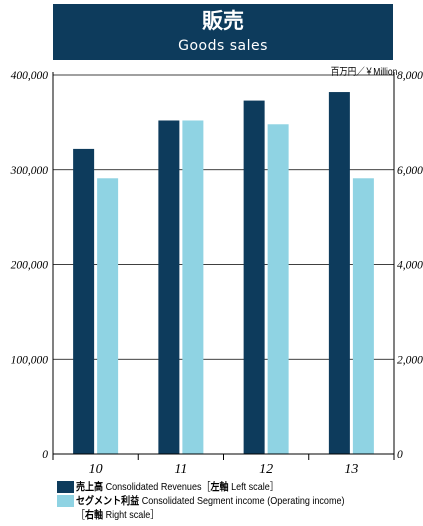 The width and height of the screenshot is (423, 526). Describe the element at coordinates (363, 72) in the screenshot. I see `unit-label: 百万円／￥Million` at that location.